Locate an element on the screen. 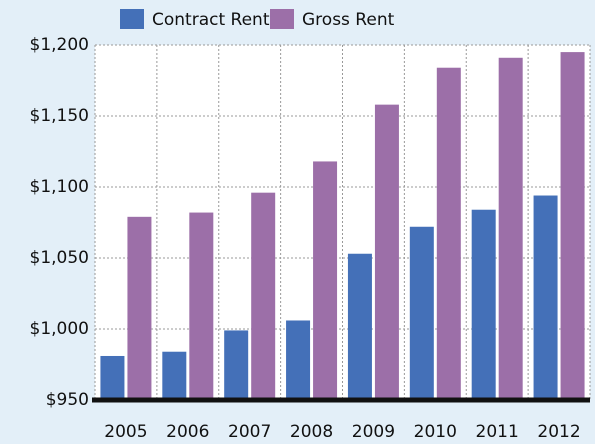 This screenshot has height=444, width=595. x-tick-label: 2009 is located at coordinates (373, 432).